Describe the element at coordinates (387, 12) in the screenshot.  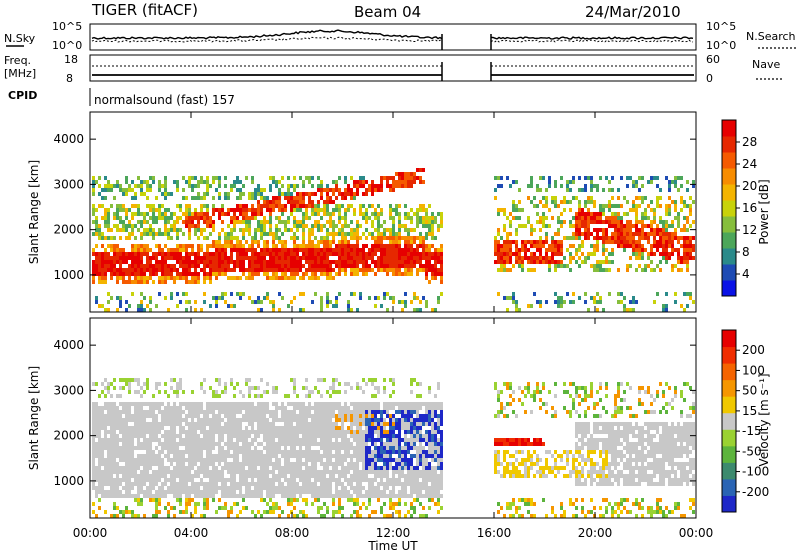
I see `beam-label: Beam 04` at that location.